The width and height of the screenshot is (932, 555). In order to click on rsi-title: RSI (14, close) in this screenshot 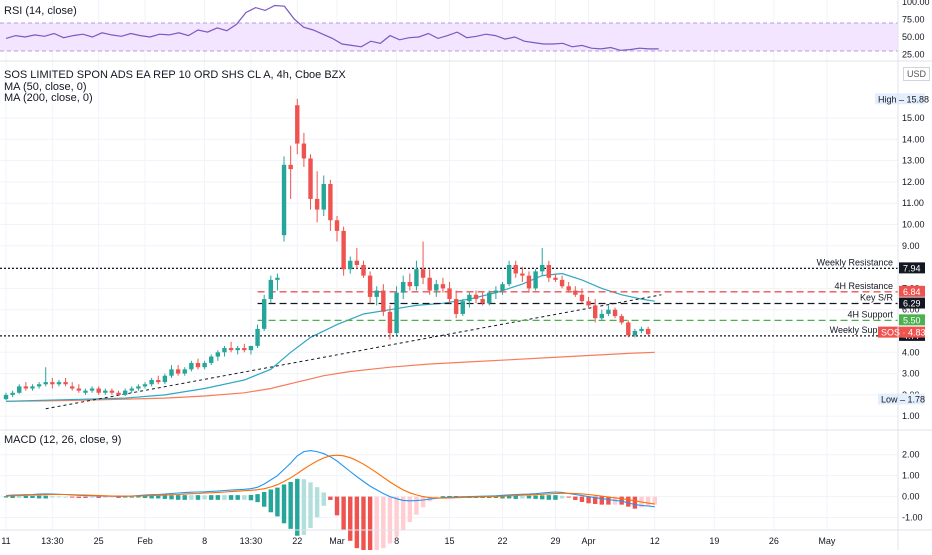, I will do `click(40, 11)`.